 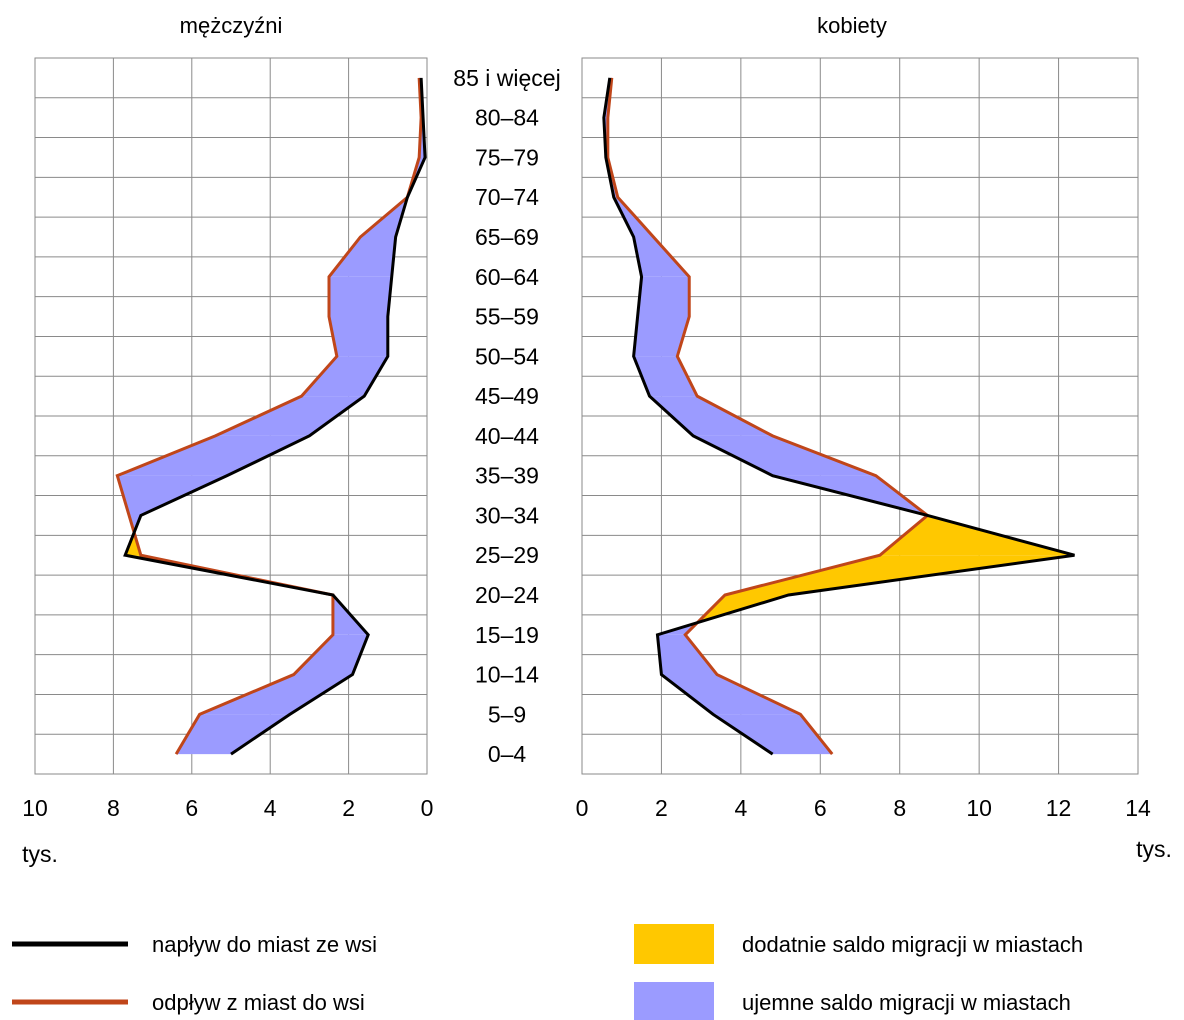 I want to click on age-group-label: 25–29, so click(x=507, y=555).